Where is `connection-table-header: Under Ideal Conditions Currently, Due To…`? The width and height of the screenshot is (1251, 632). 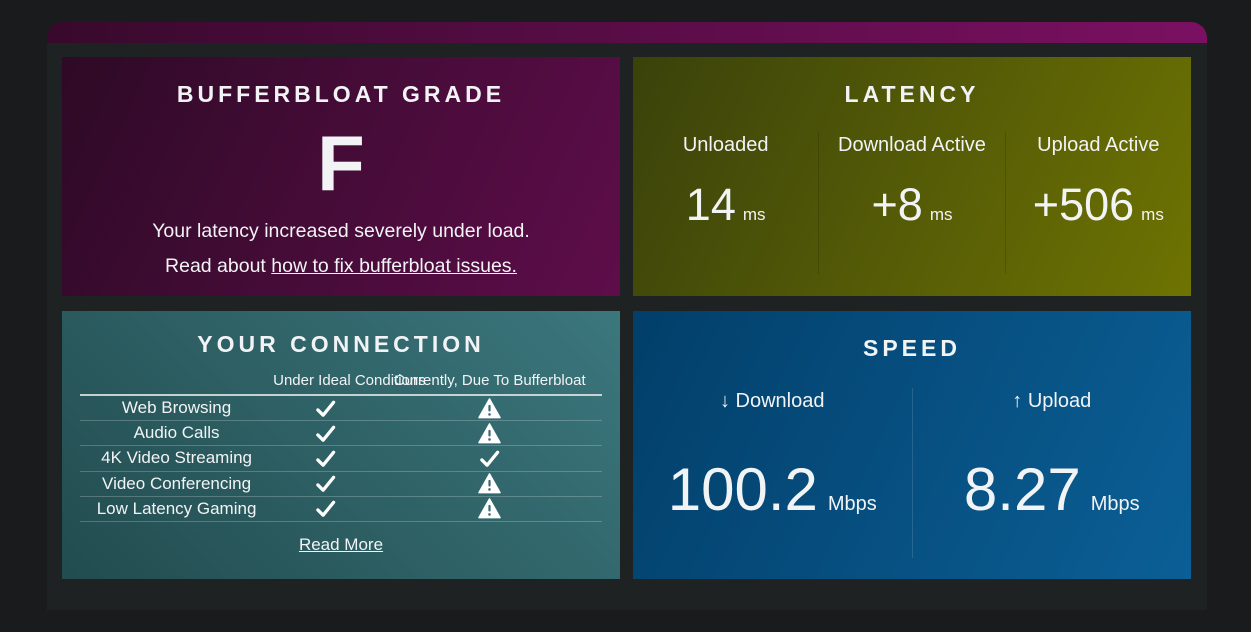
connection-table-header: Under Ideal Conditions Currently, Due To… is located at coordinates (341, 384).